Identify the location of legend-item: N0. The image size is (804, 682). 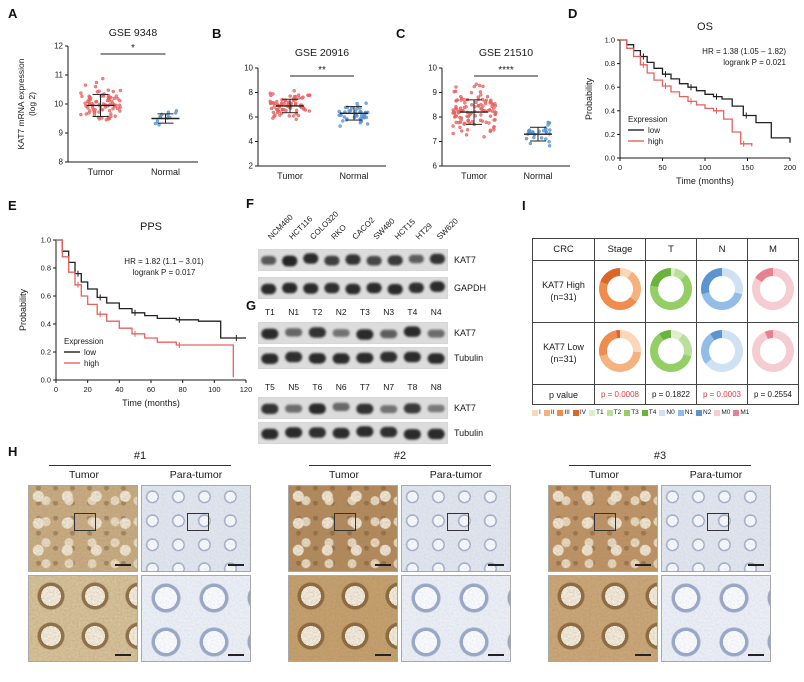
(667, 412).